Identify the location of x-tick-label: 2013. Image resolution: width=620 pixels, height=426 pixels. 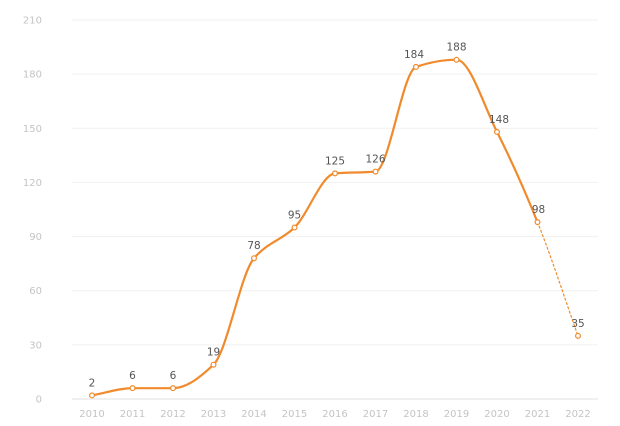
(213, 414).